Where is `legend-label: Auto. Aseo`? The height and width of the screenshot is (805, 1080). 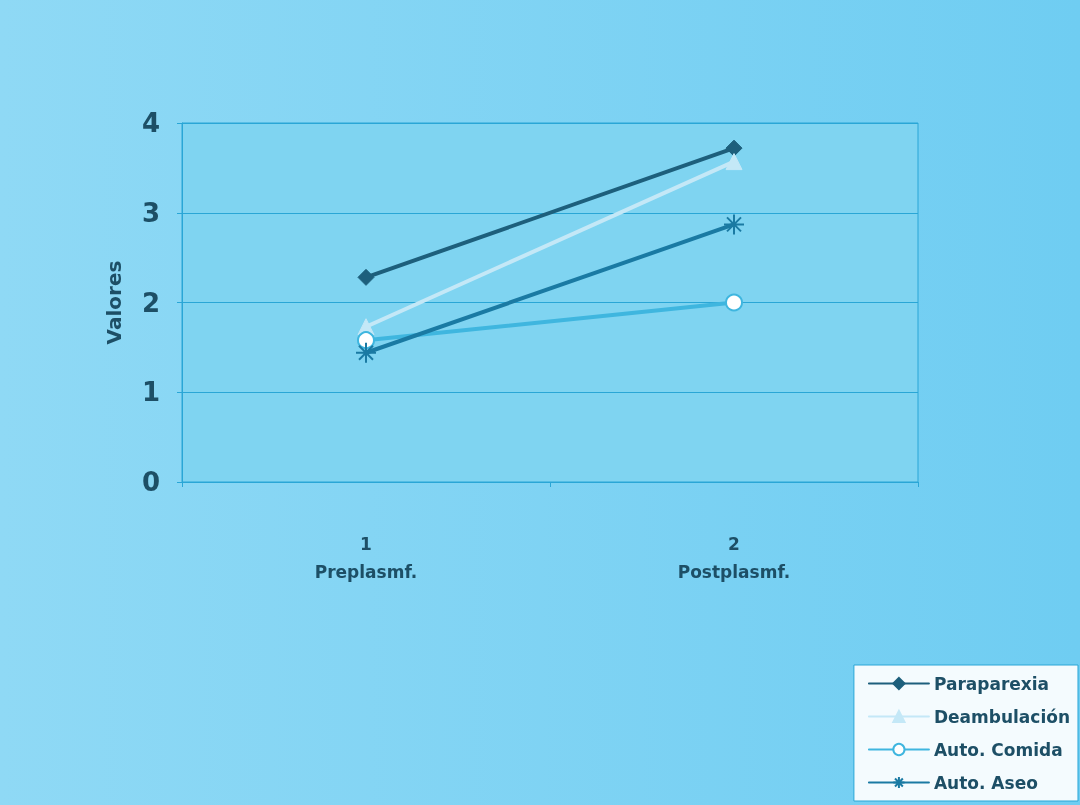 legend-label: Auto. Aseo is located at coordinates (985, 782).